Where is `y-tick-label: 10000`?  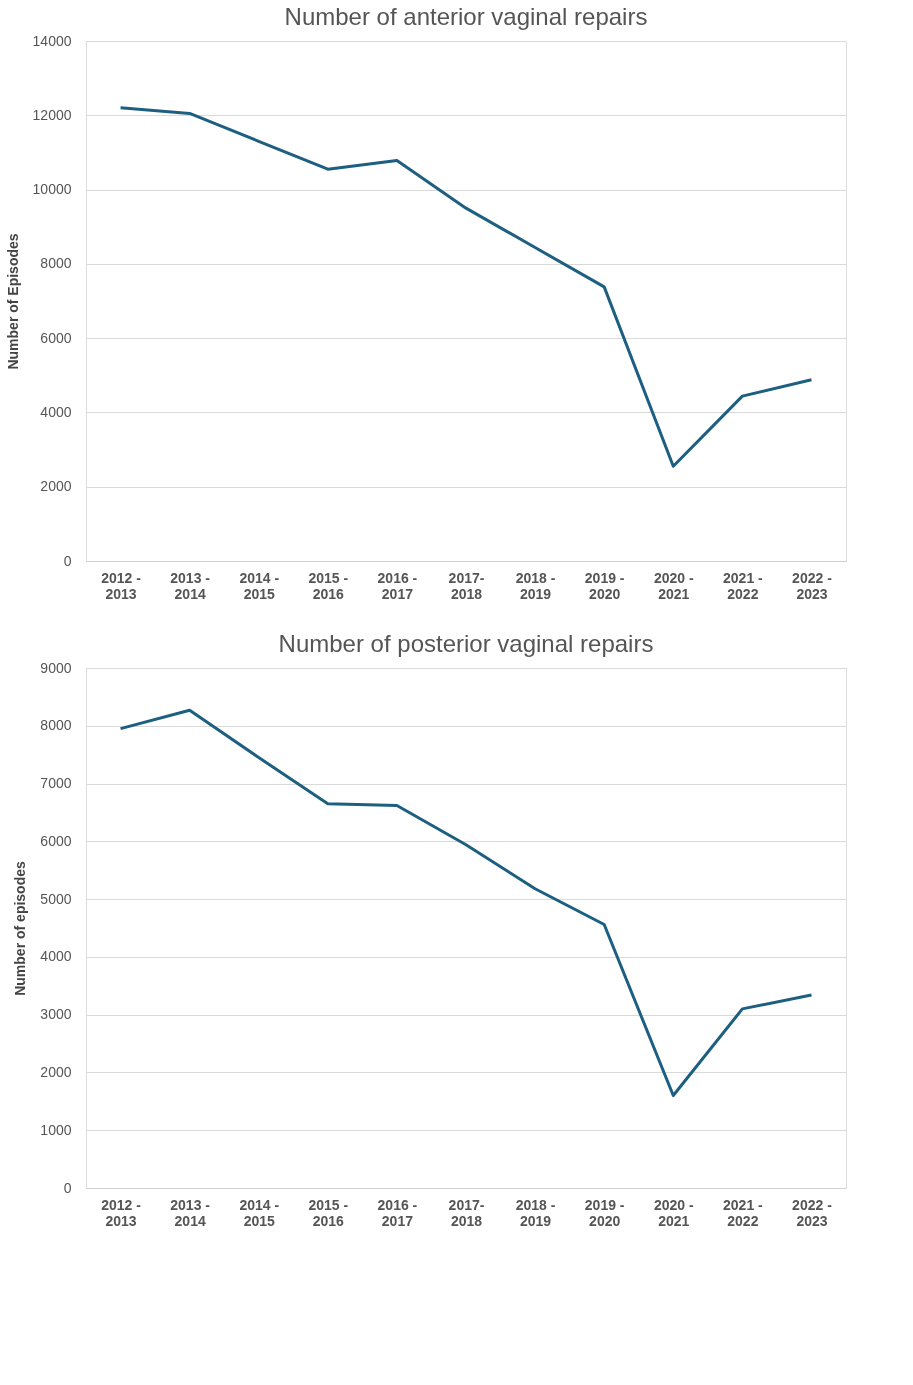 y-tick-label: 10000 is located at coordinates (52, 189).